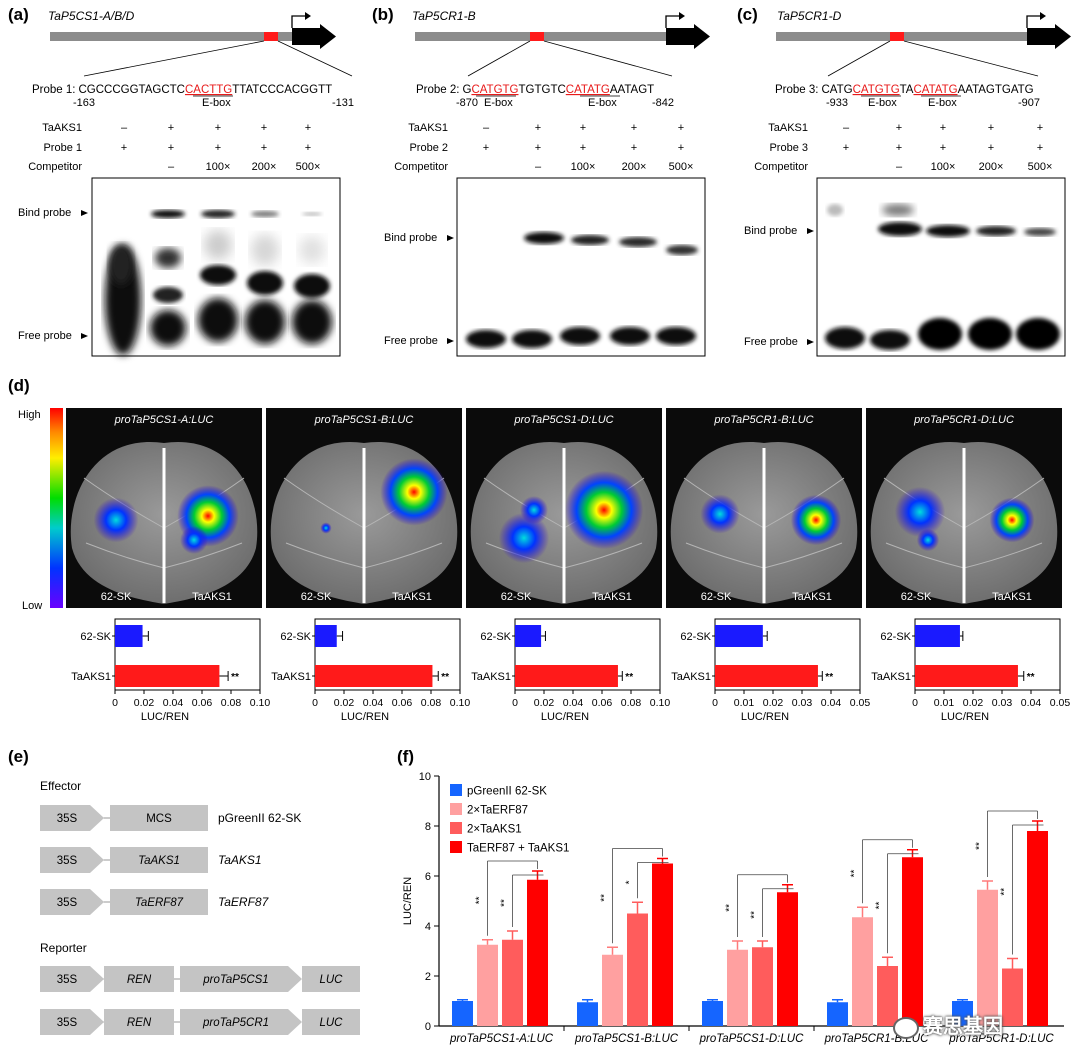  Describe the element at coordinates (331, 979) in the screenshot. I see `luc-box` at that location.